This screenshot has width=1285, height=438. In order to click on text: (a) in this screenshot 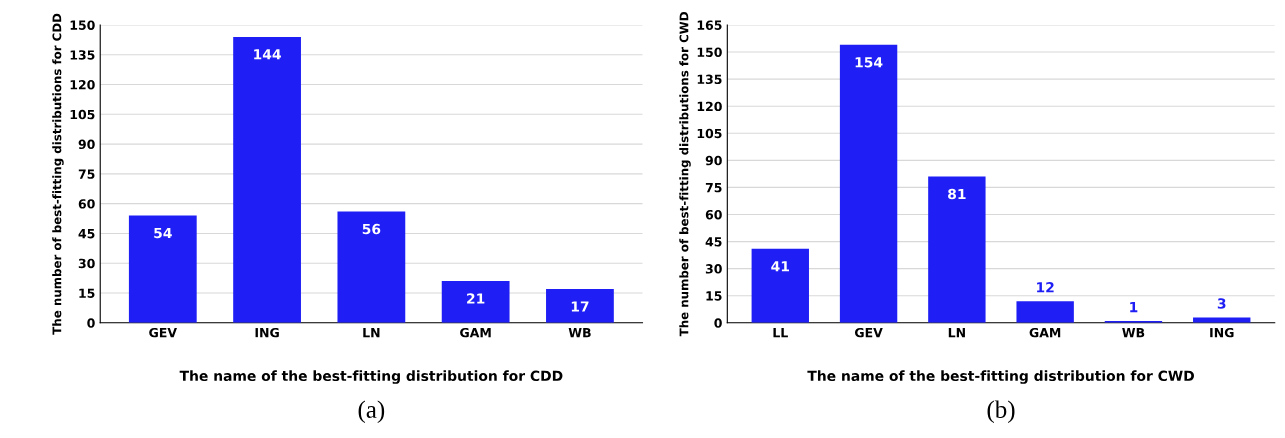, I will do `click(371, 412)`.